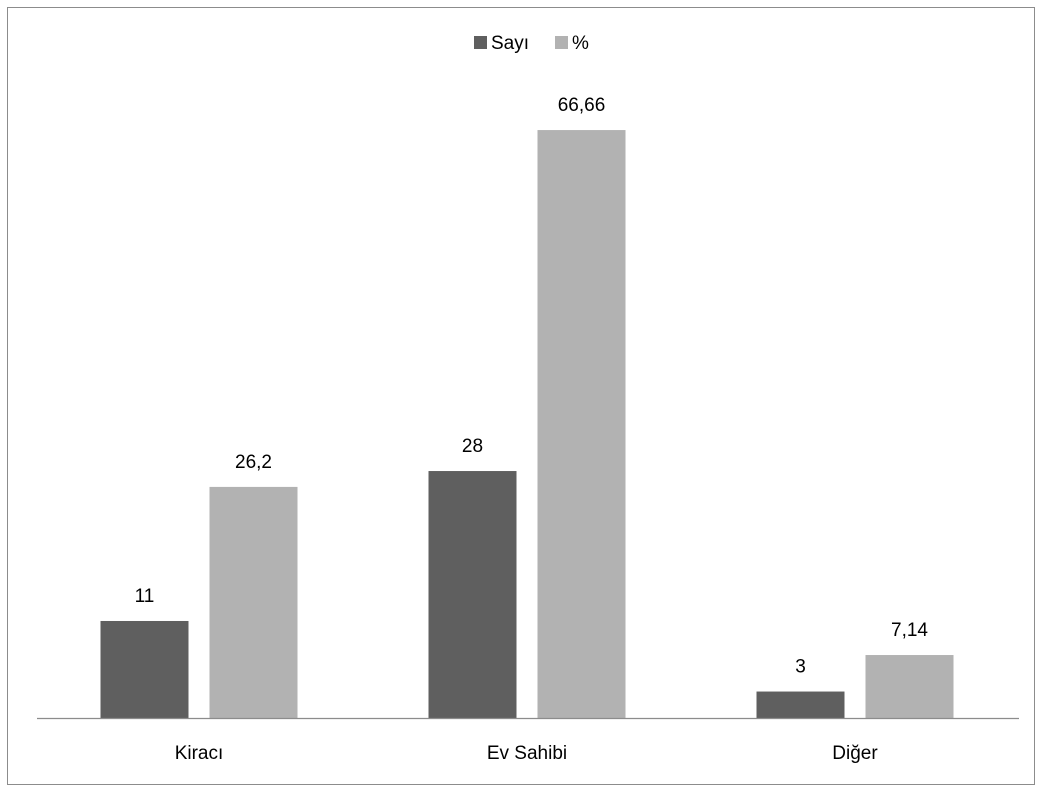 The height and width of the screenshot is (790, 1040). Describe the element at coordinates (581, 424) in the screenshot. I see `bar-ev-sahibi-percent` at that location.